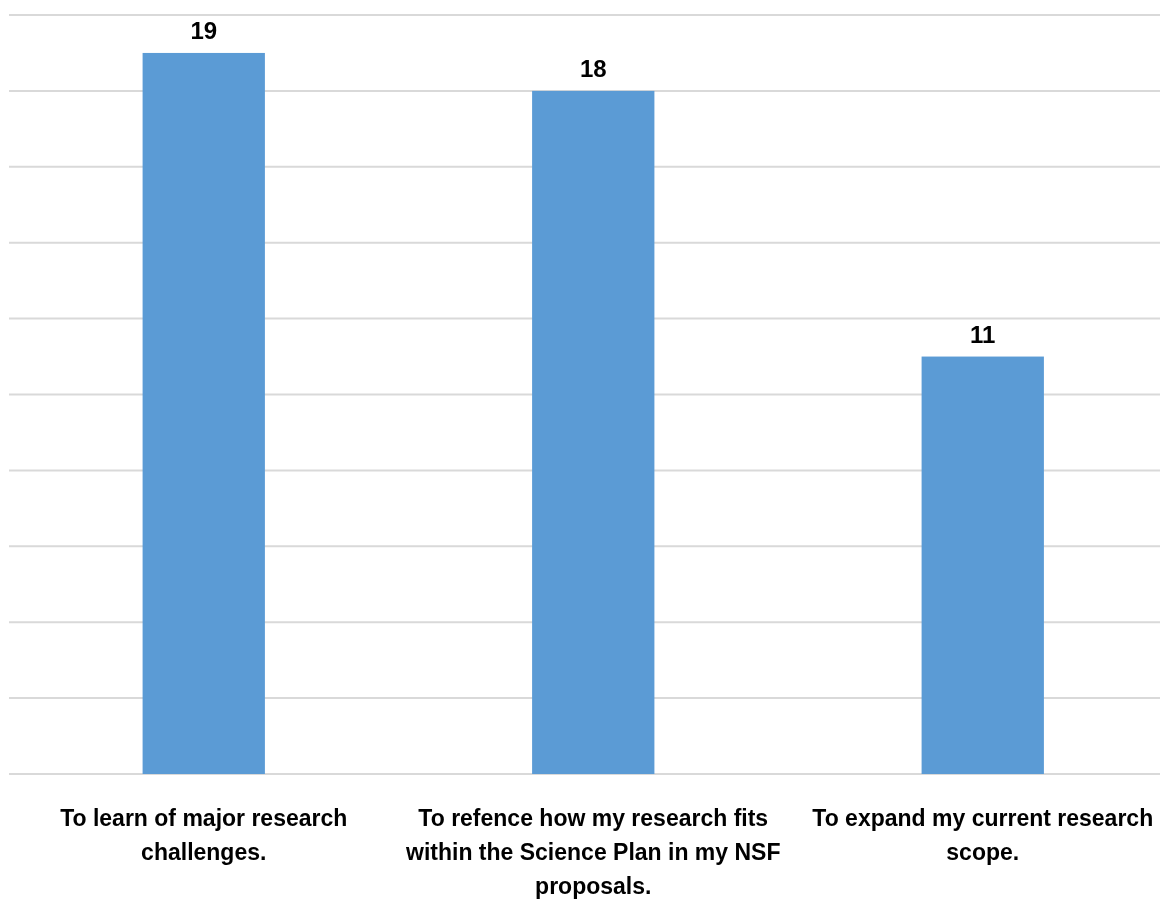 The image size is (1167, 909). What do you see at coordinates (983, 835) in the screenshot?
I see `x-tick-label: To expand my current research scope.` at bounding box center [983, 835].